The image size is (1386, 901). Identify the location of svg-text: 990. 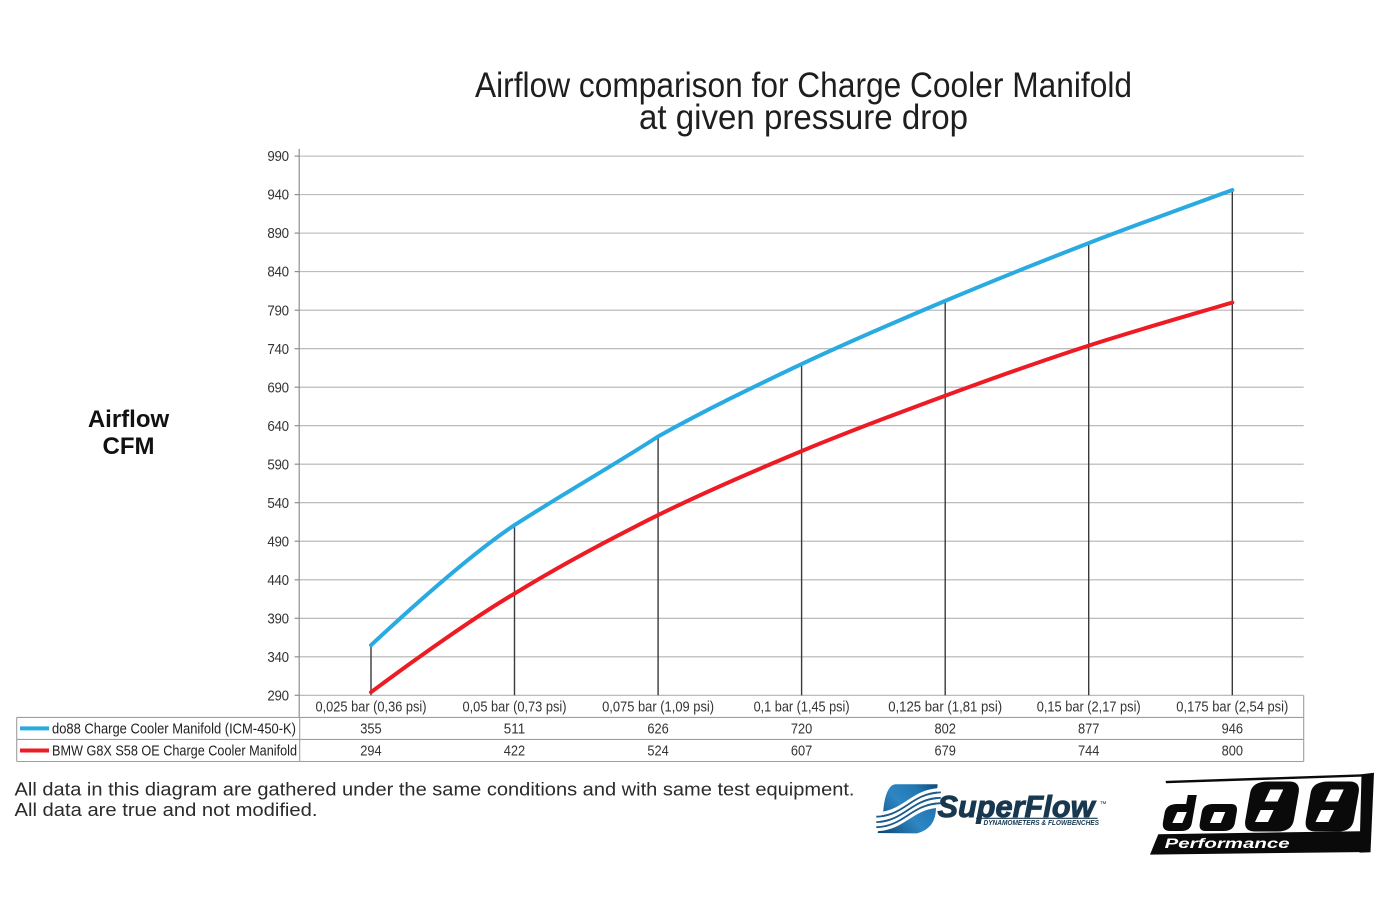
(278, 157).